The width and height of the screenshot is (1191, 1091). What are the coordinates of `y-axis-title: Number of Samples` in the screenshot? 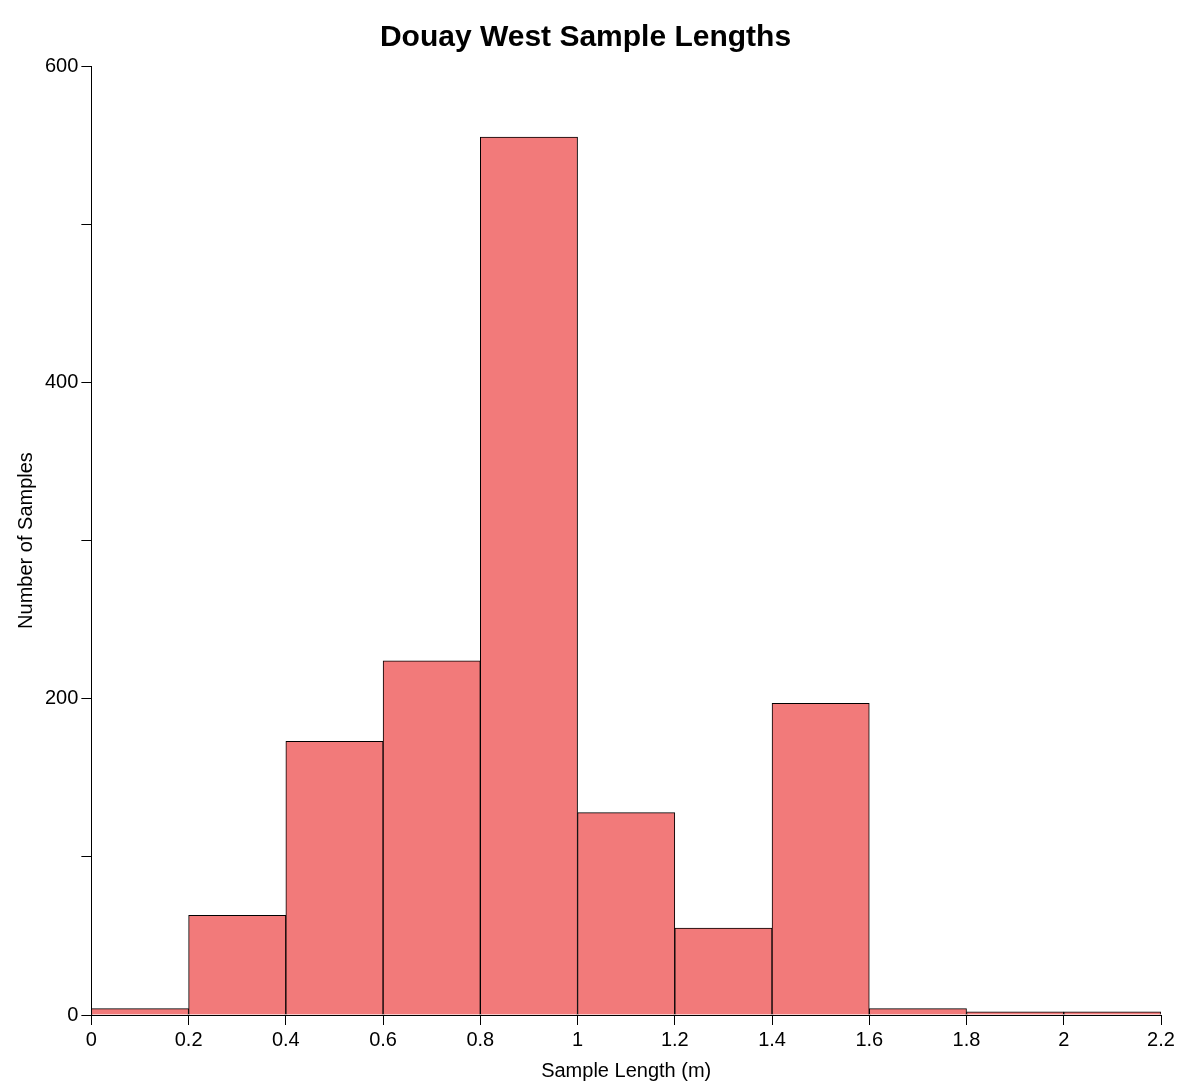 It's located at (24, 540).